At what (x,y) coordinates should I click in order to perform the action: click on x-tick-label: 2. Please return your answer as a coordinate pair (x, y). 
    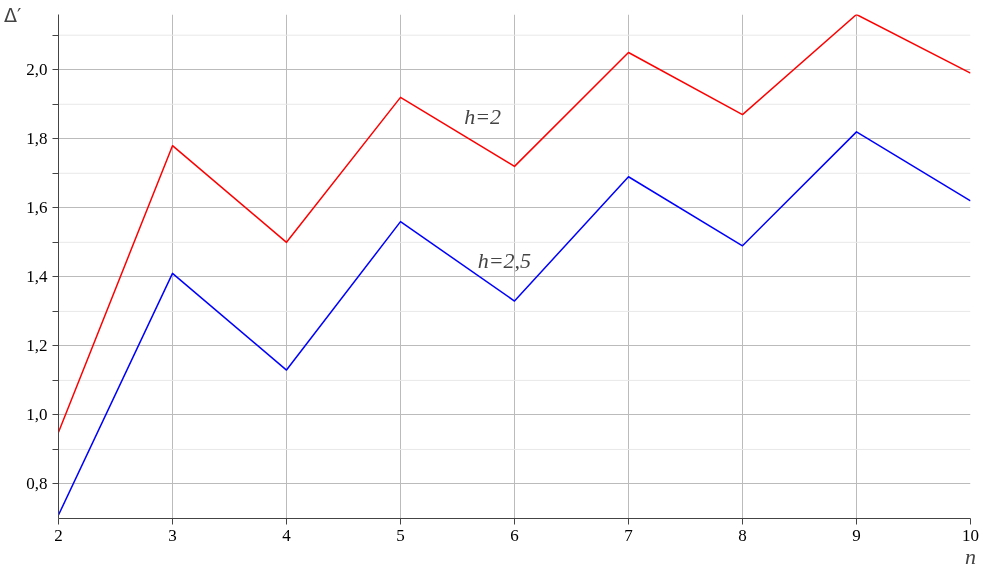
    Looking at the image, I should click on (58, 535).